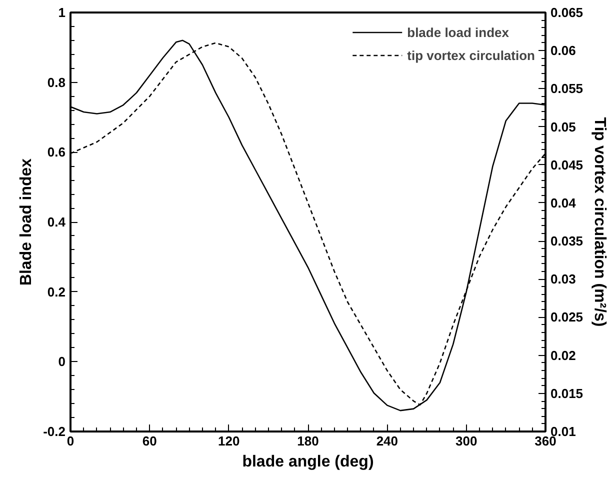 The image size is (611, 481). What do you see at coordinates (54, 431) in the screenshot?
I see `y-tick-label: -0.2` at bounding box center [54, 431].